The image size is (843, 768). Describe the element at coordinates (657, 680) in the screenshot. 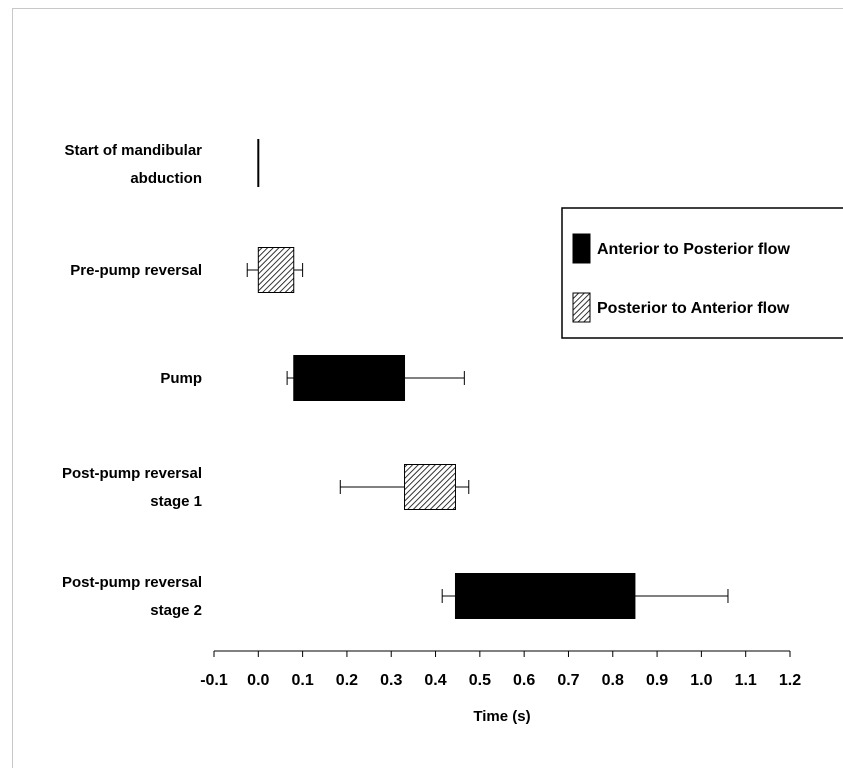

I see `x-tick-label: 0.9` at that location.